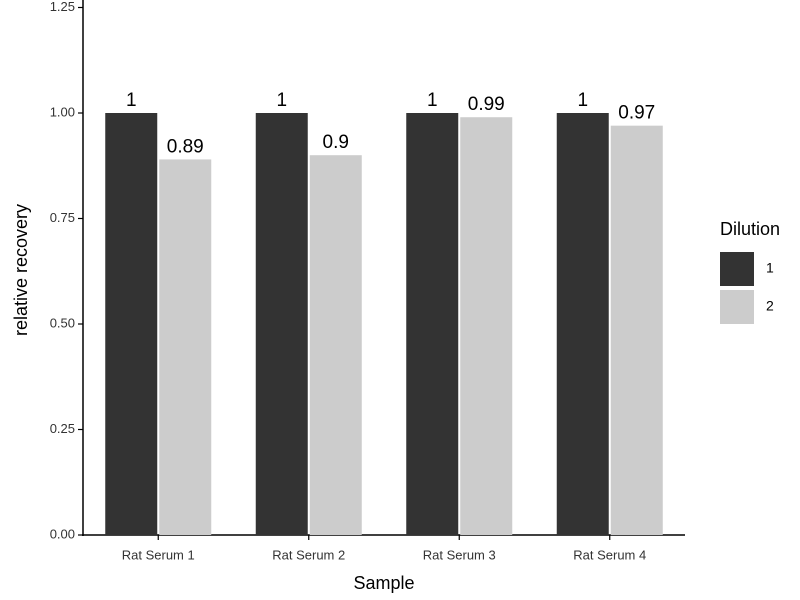 This screenshot has width=800, height=600. I want to click on x-tick-label: Rat Serum 4, so click(609, 554).